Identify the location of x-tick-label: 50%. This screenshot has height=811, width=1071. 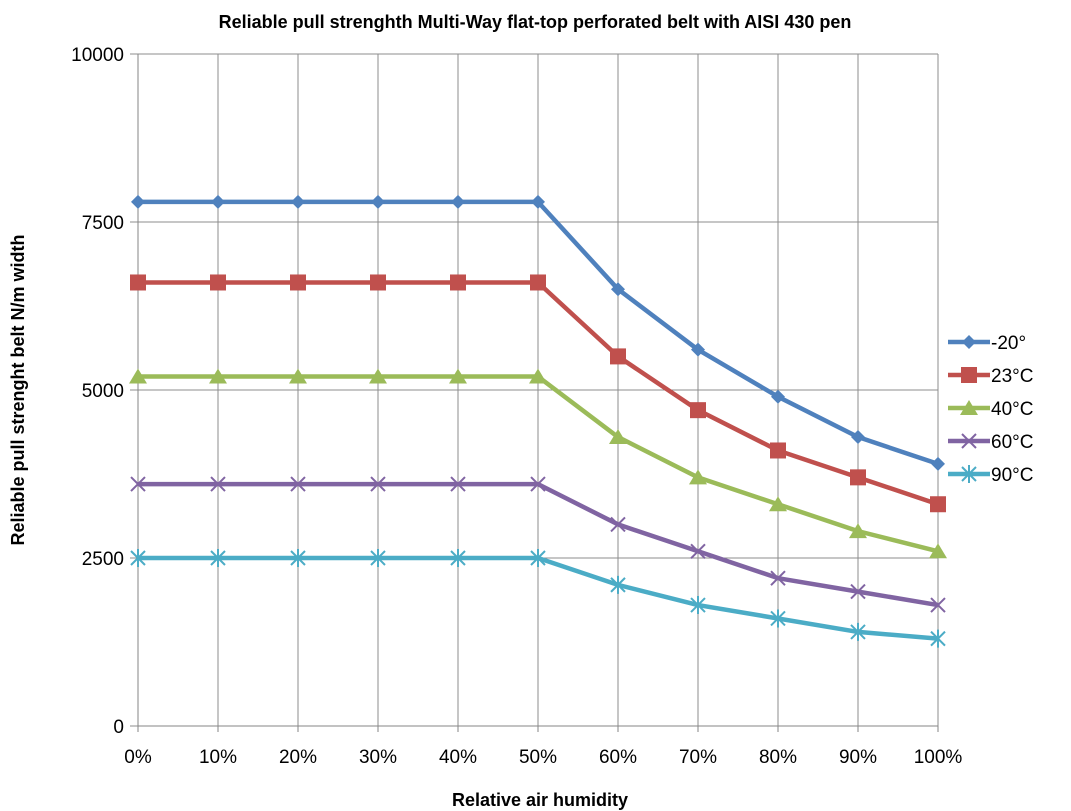
(538, 757).